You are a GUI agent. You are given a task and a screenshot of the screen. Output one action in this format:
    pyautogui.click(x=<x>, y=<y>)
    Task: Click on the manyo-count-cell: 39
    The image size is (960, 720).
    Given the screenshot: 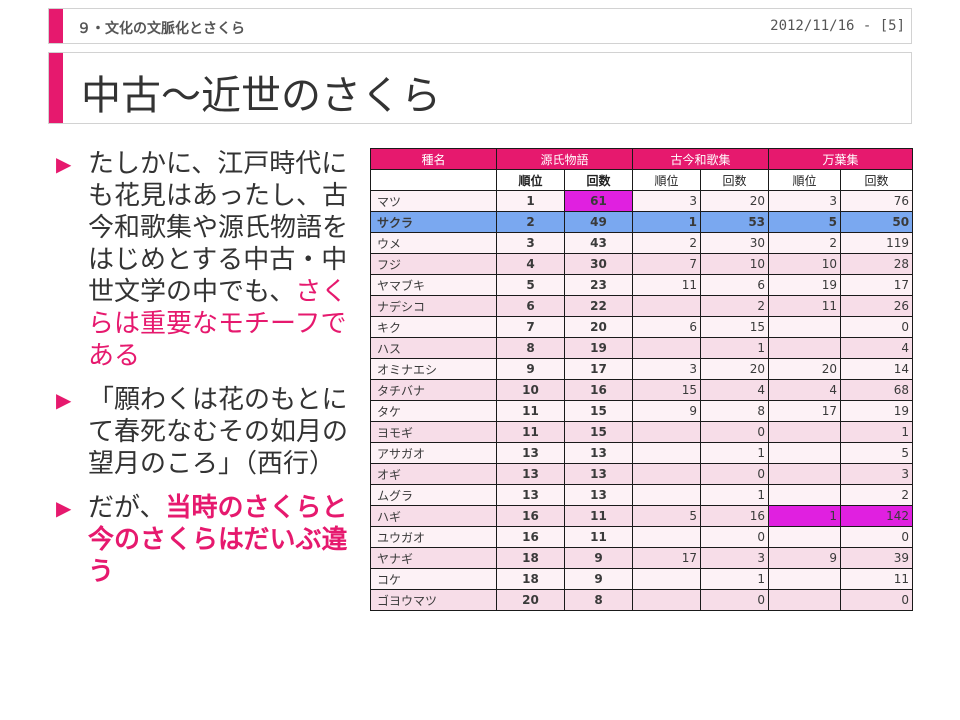 What is the action you would take?
    pyautogui.click(x=877, y=558)
    